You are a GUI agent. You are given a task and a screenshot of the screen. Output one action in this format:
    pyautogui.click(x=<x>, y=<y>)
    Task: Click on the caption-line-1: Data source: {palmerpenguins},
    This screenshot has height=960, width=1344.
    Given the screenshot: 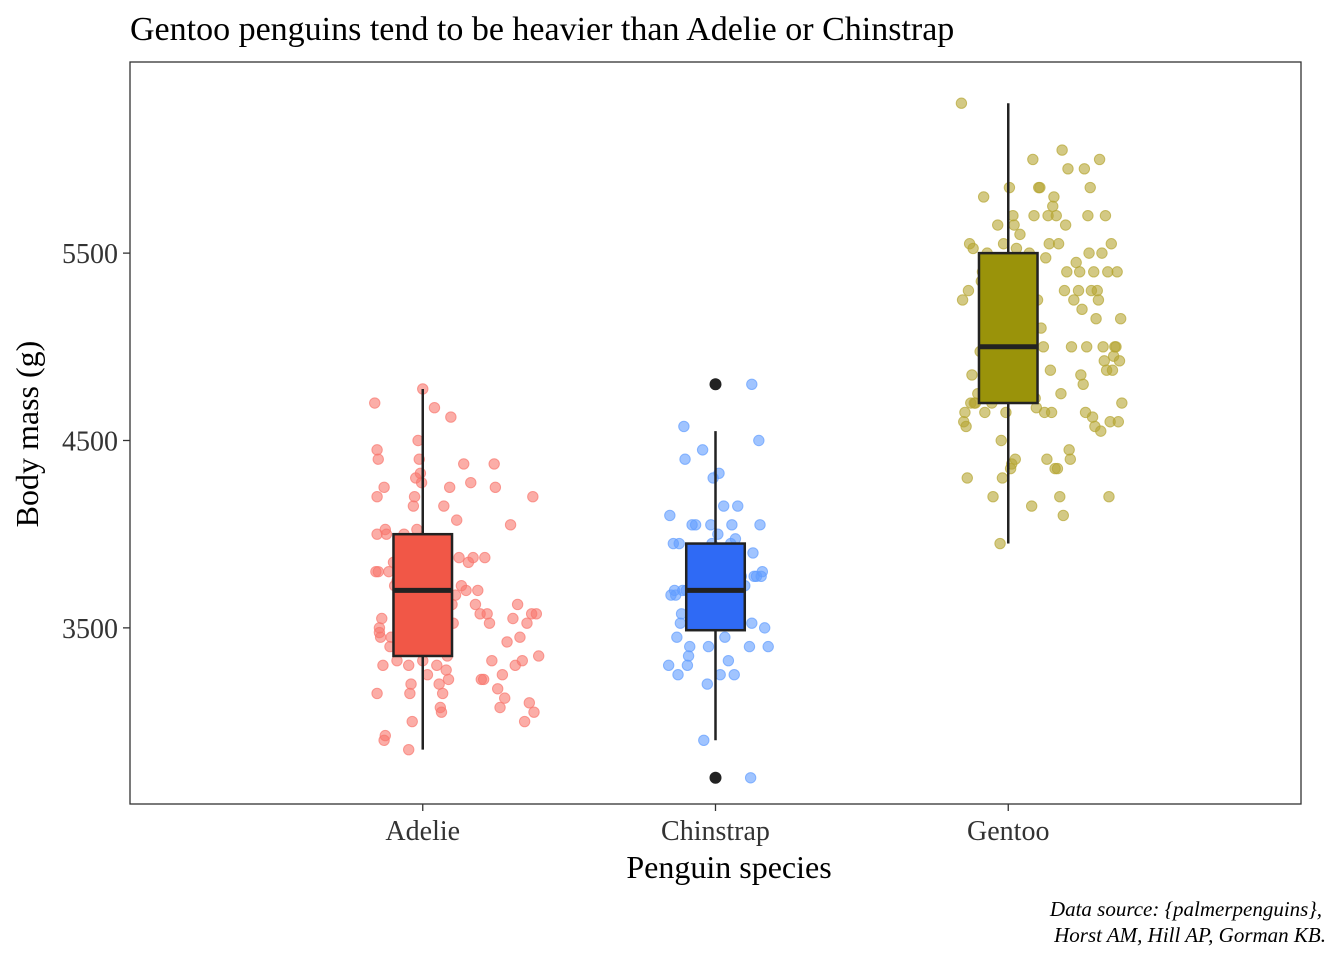 What is the action you would take?
    pyautogui.click(x=1185, y=909)
    